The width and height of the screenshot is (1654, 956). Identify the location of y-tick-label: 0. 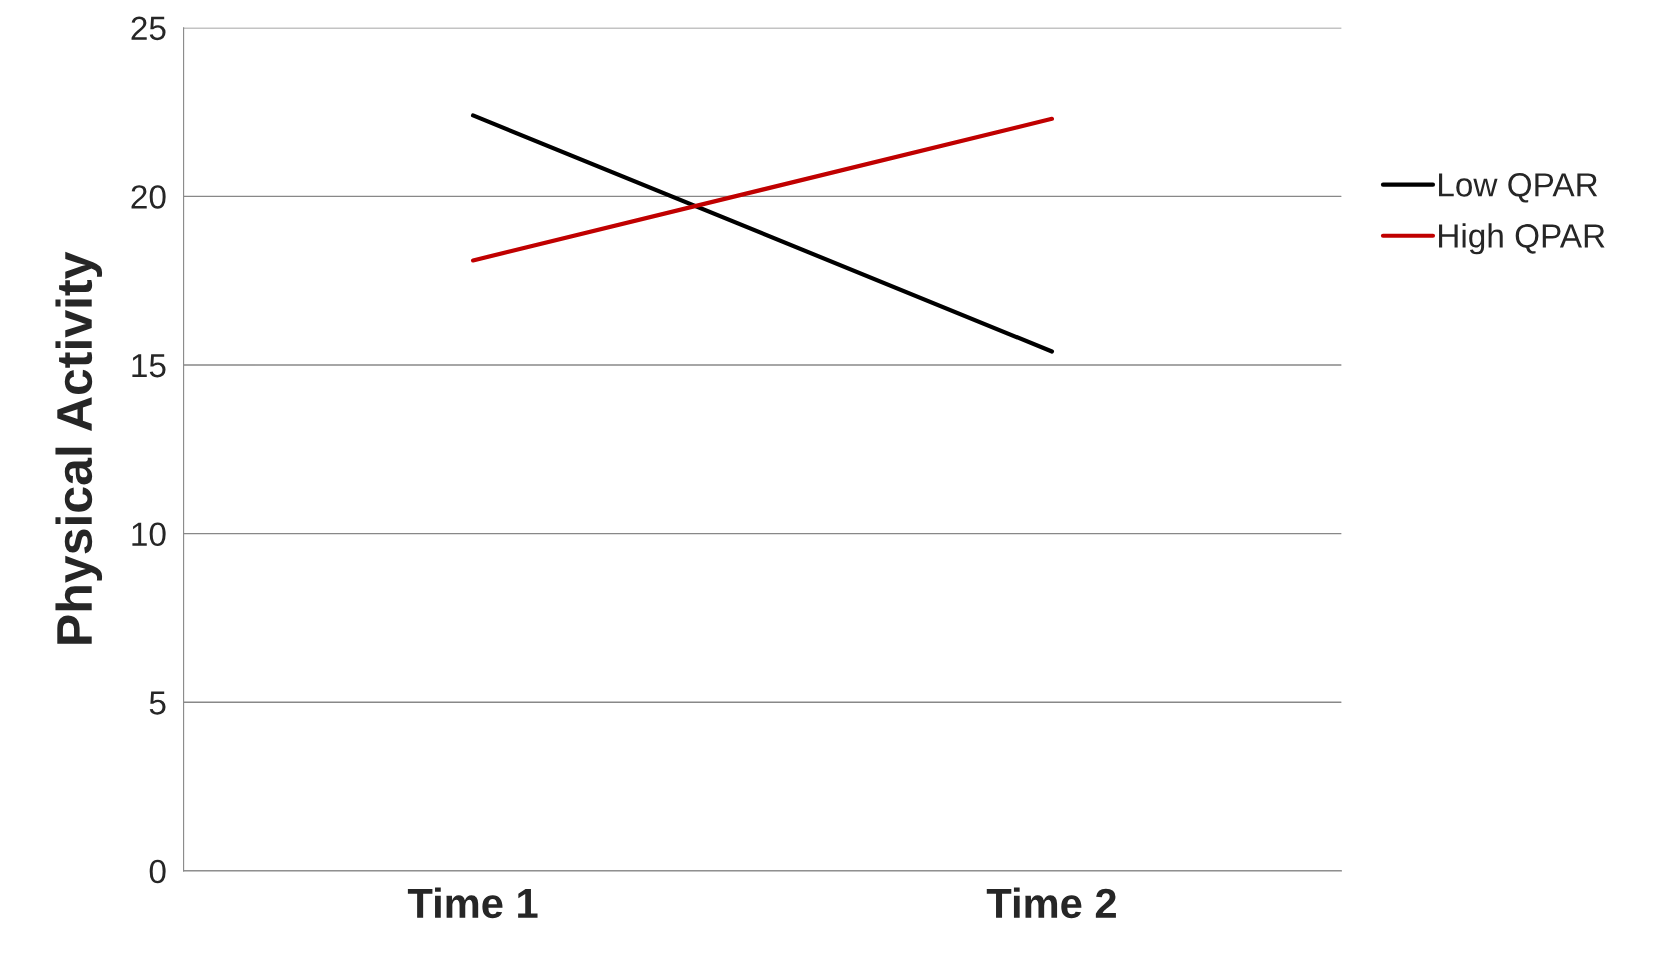
(157, 871).